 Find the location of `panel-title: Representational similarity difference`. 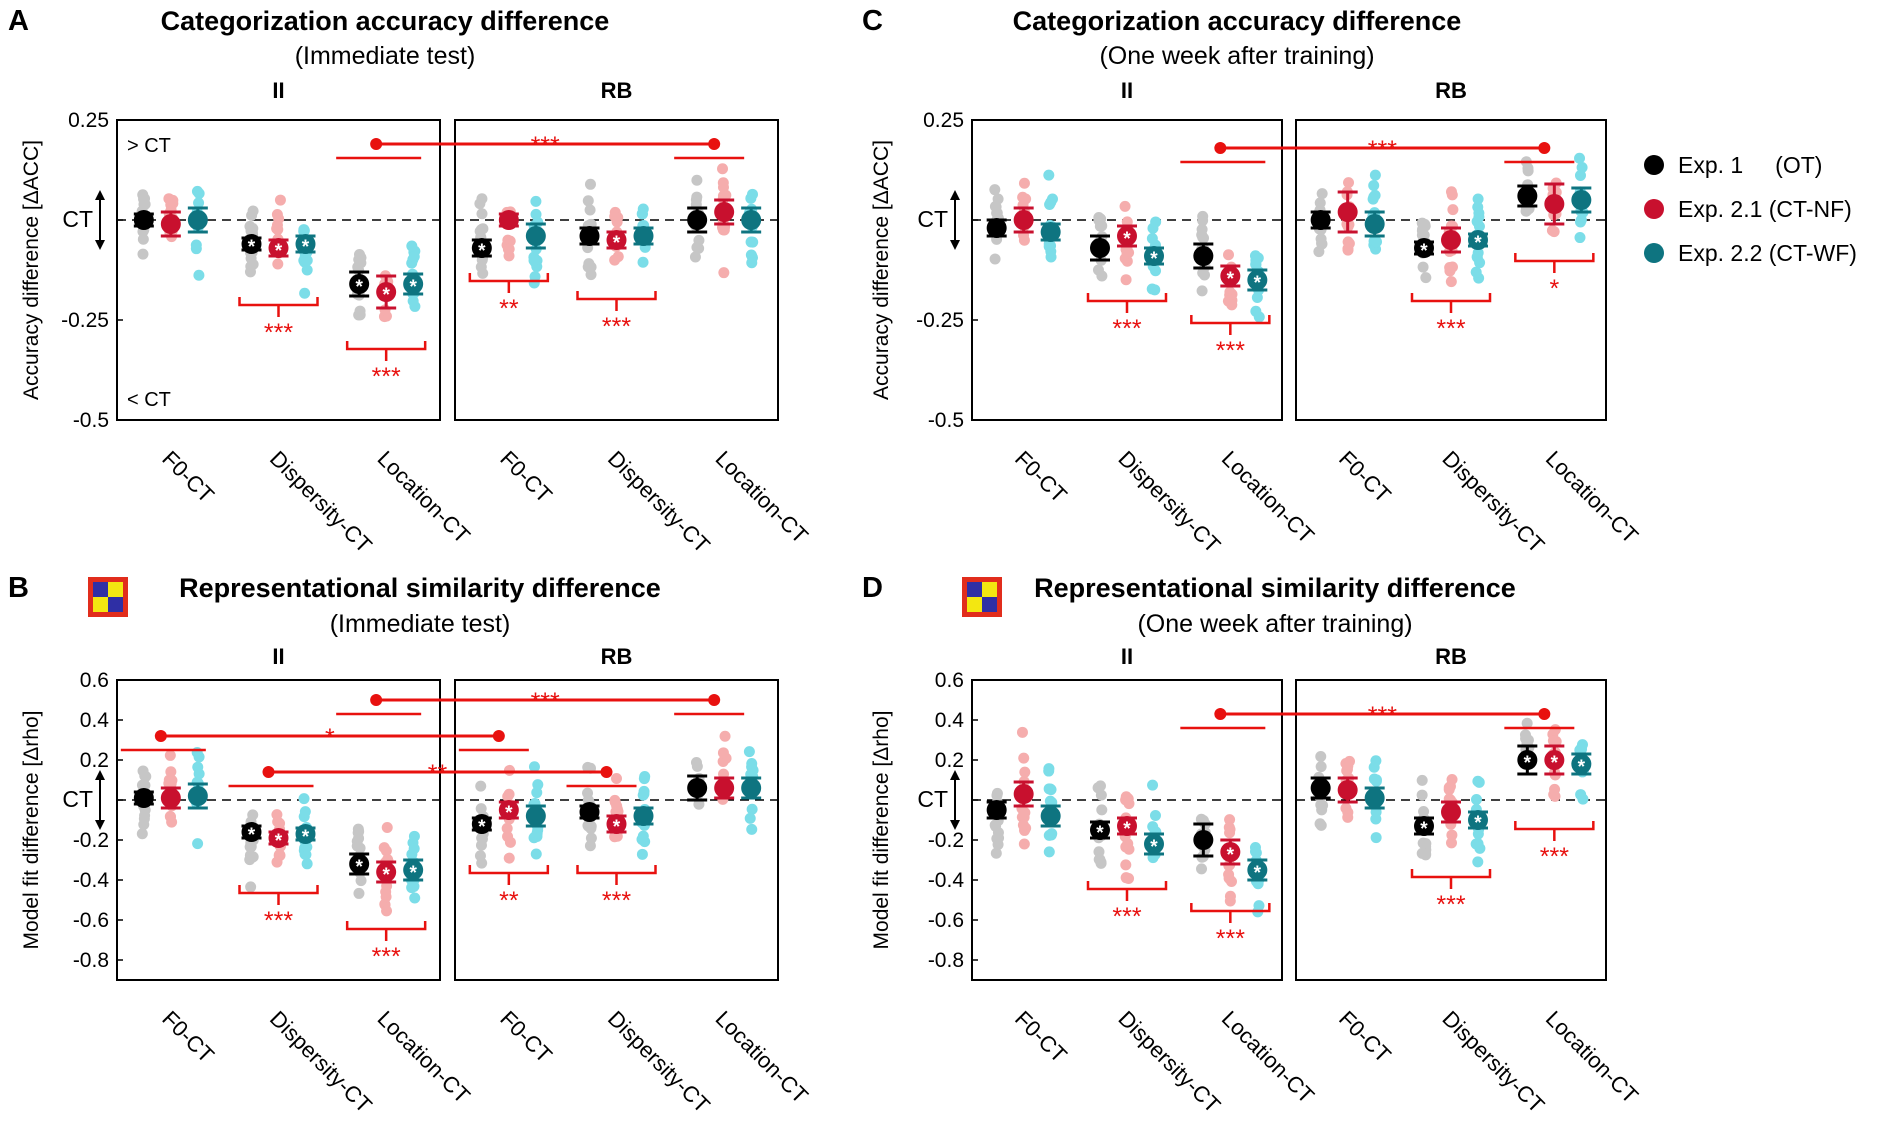

panel-title: Representational similarity difference is located at coordinates (420, 588).